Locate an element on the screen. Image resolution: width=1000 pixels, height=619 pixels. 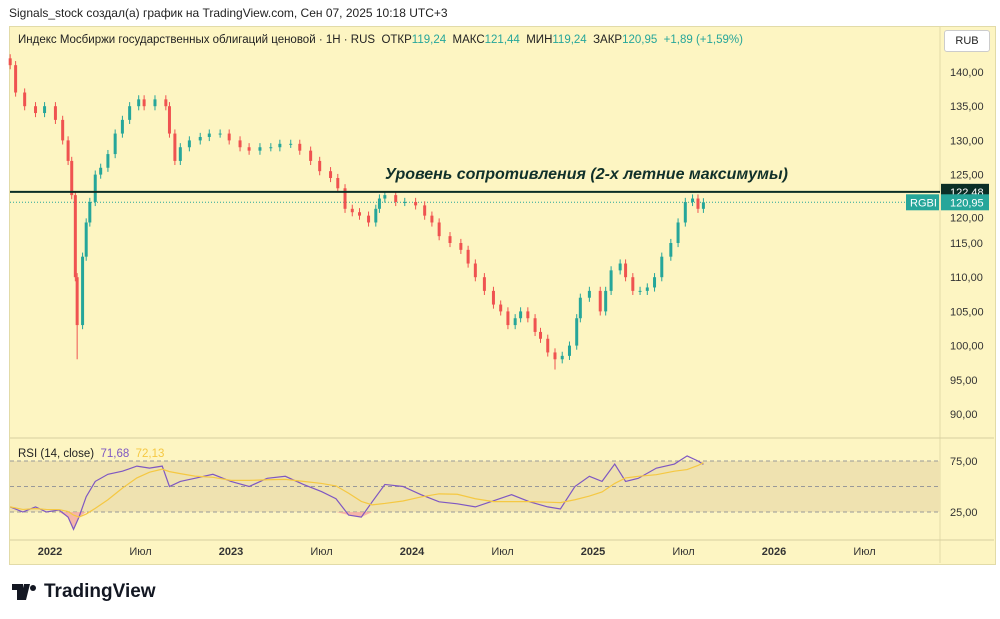
y-tick-label: 110,00 is located at coordinates (966, 278).